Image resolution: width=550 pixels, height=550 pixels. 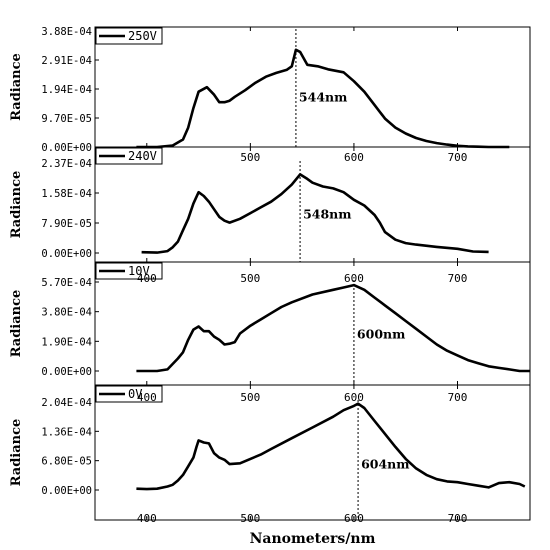 What do you see at coordinates (327, 213) in the screenshot?
I see `peak-label: 548nm` at bounding box center [327, 213].